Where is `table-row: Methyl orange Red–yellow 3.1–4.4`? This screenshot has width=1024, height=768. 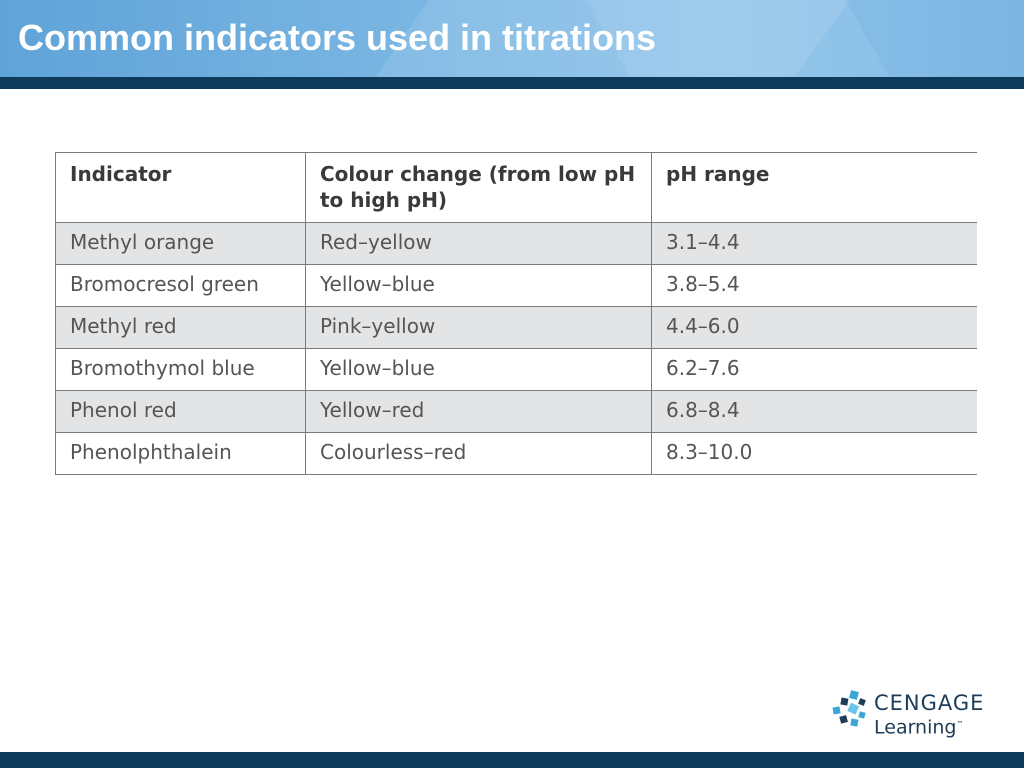
table-row: Methyl orange Red–yellow 3.1–4.4 is located at coordinates (516, 243).